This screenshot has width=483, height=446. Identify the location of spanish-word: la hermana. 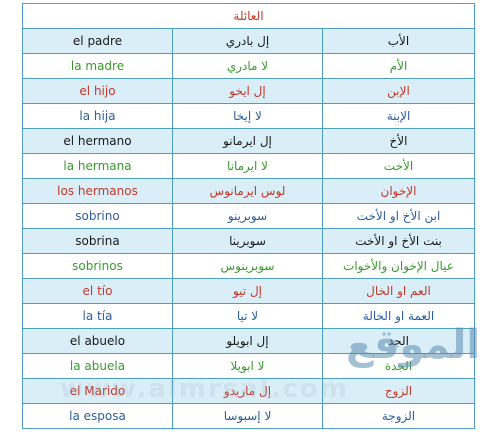
(97, 166).